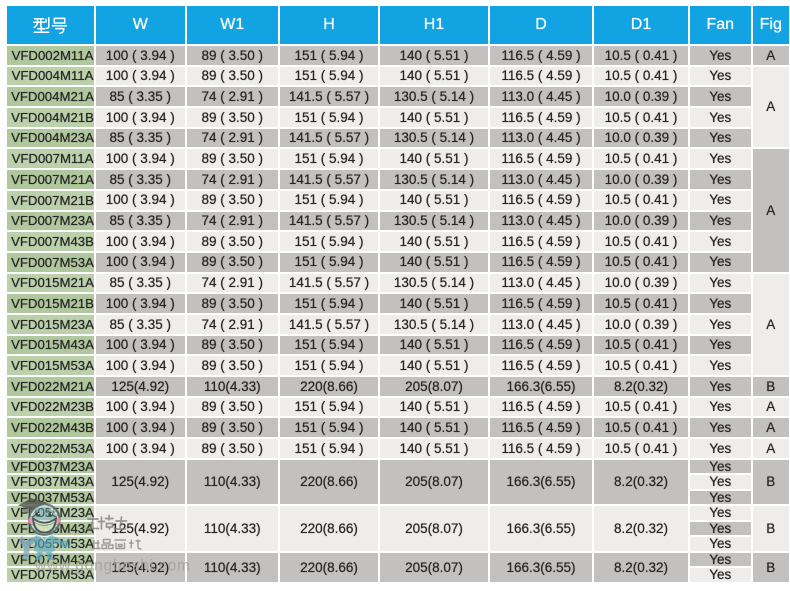  What do you see at coordinates (112, 566) in the screenshot?
I see `svg-text: www.gongboshi.com` at bounding box center [112, 566].